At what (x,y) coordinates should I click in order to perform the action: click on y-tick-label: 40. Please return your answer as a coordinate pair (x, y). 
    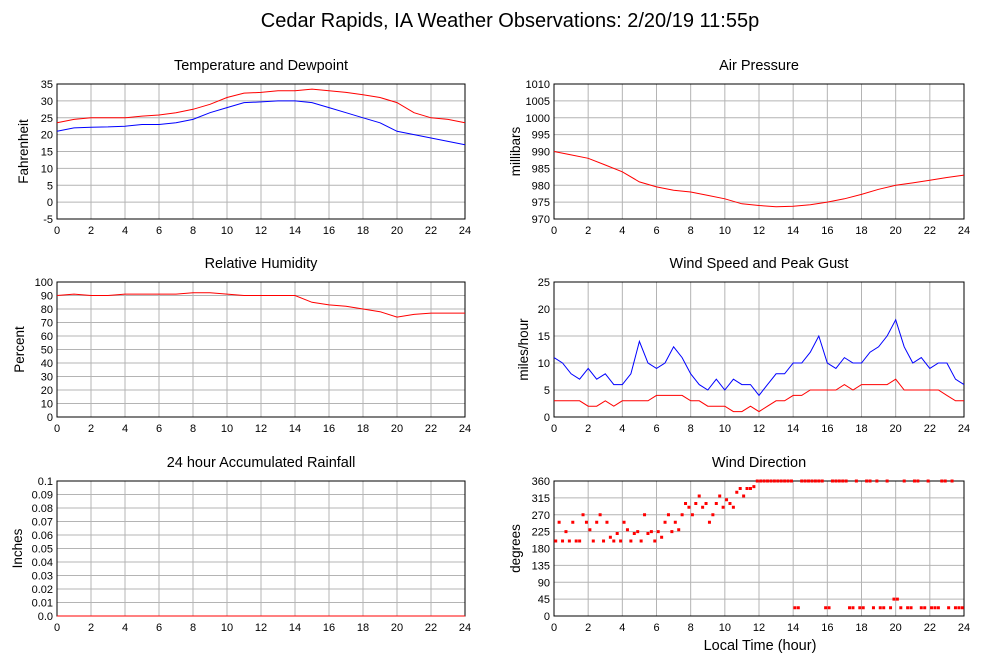
    Looking at the image, I should click on (47, 364).